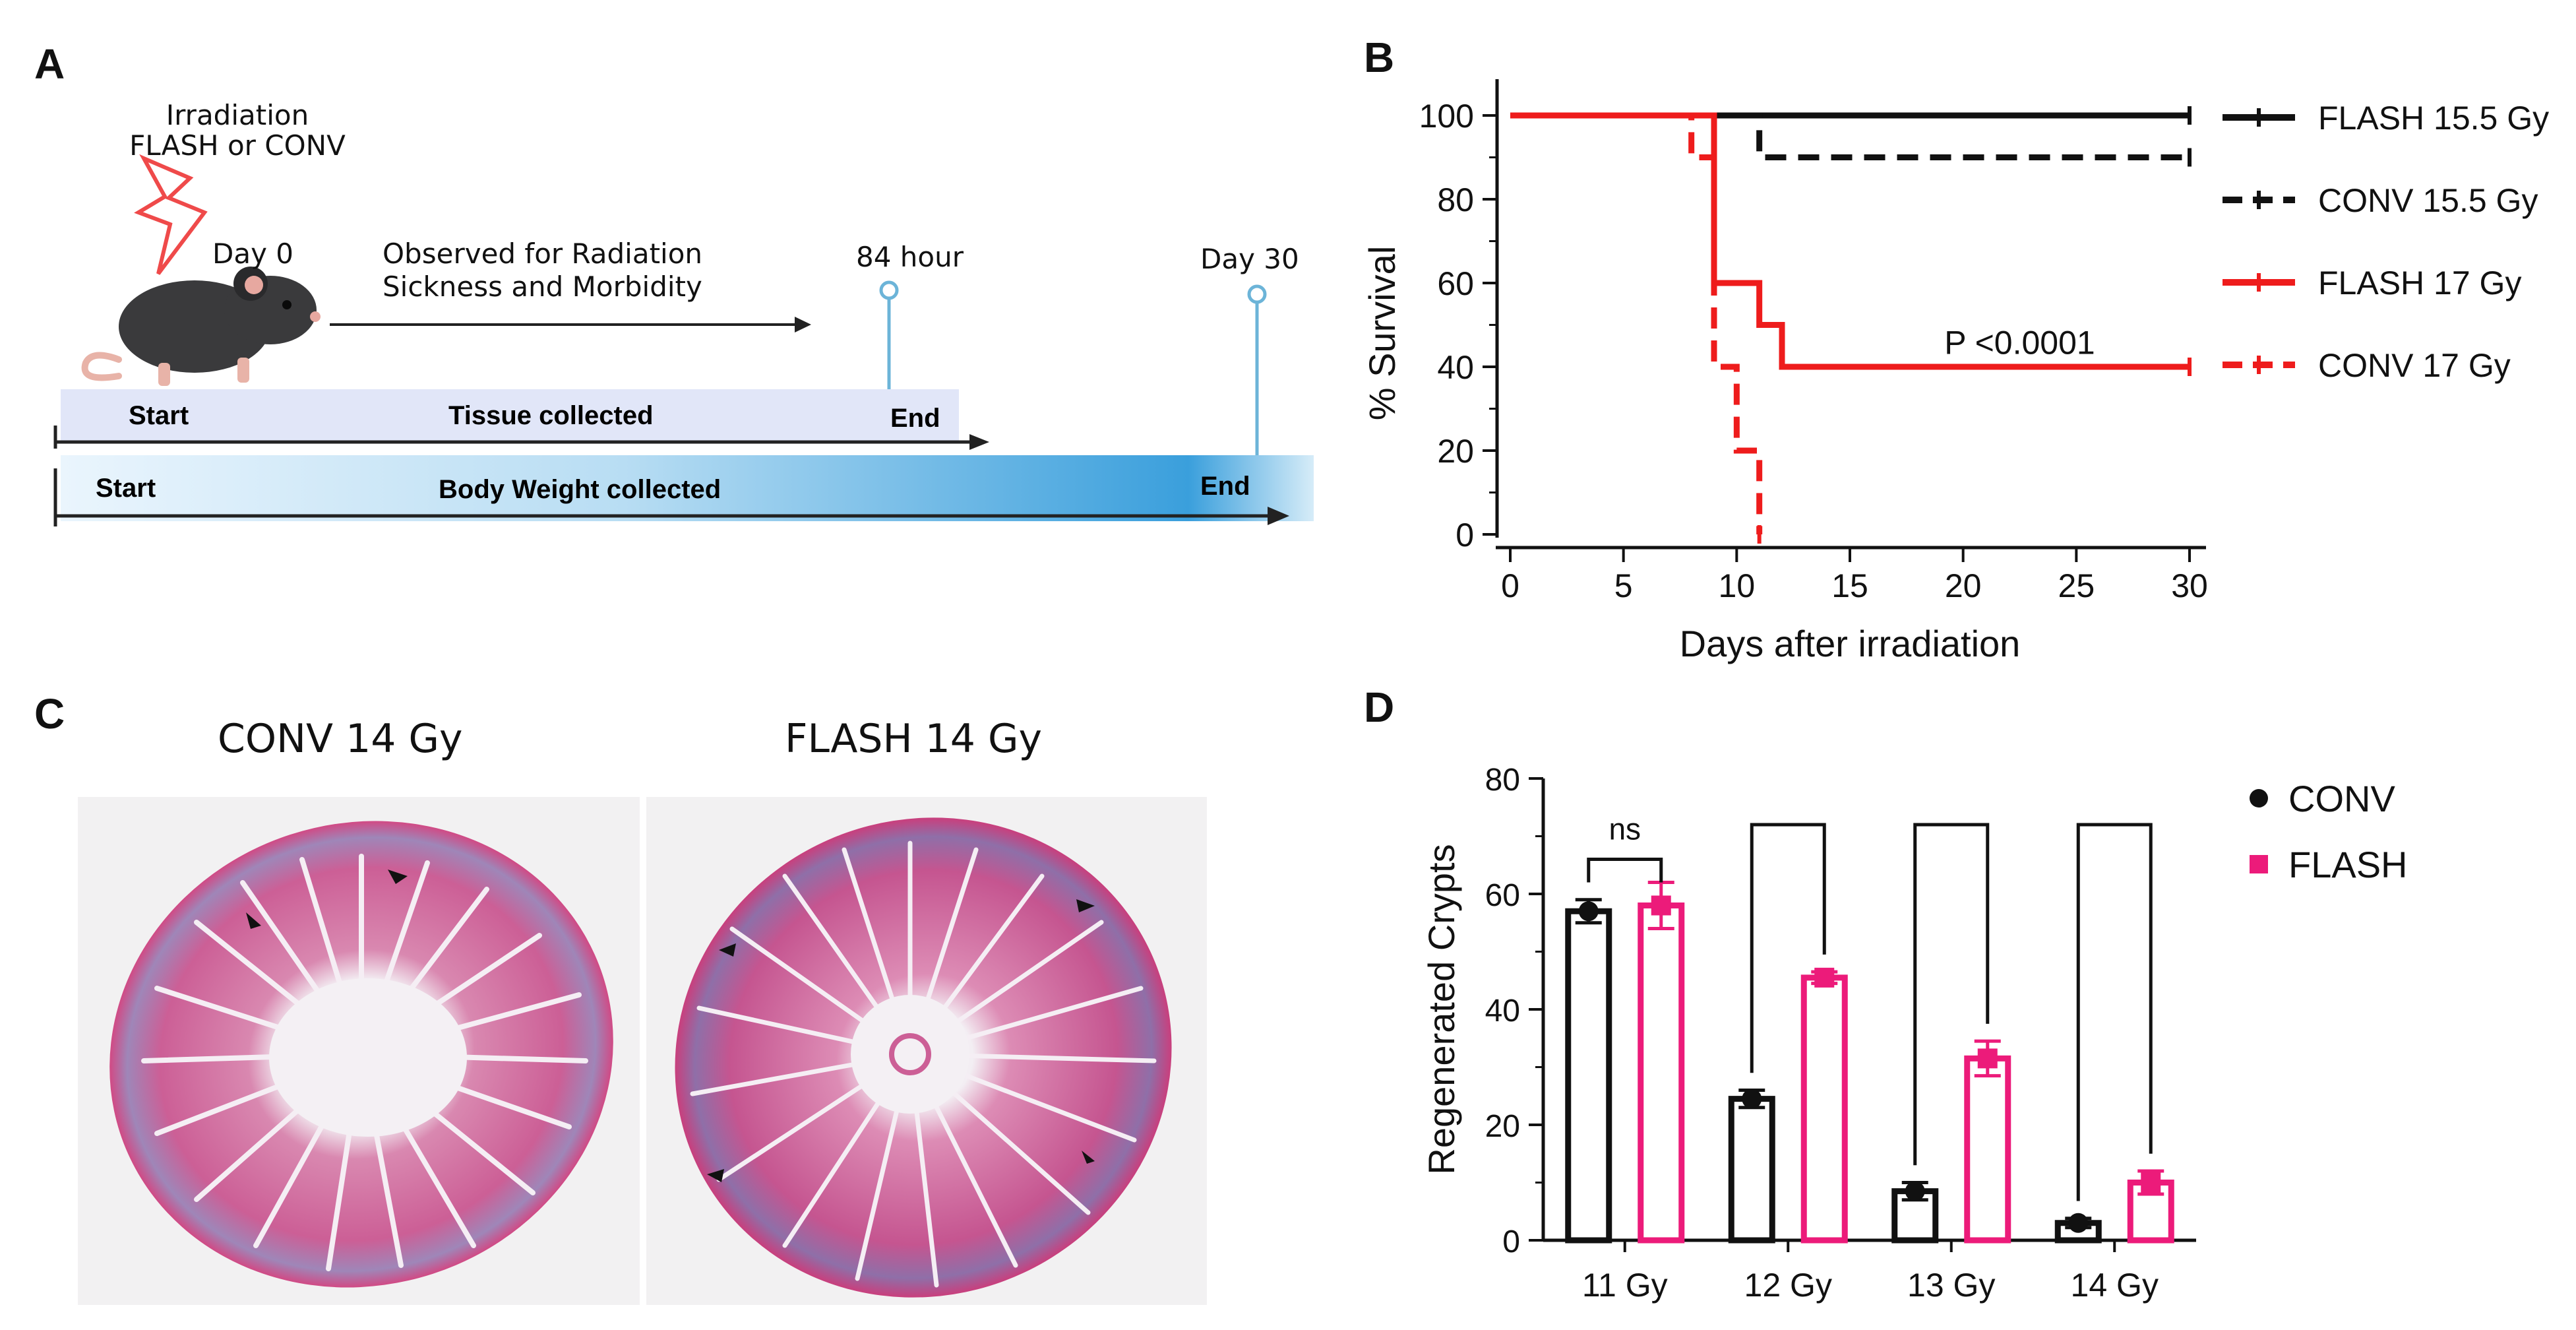 The width and height of the screenshot is (2576, 1330). I want to click on legend-marker-conv, so click(2259, 798).